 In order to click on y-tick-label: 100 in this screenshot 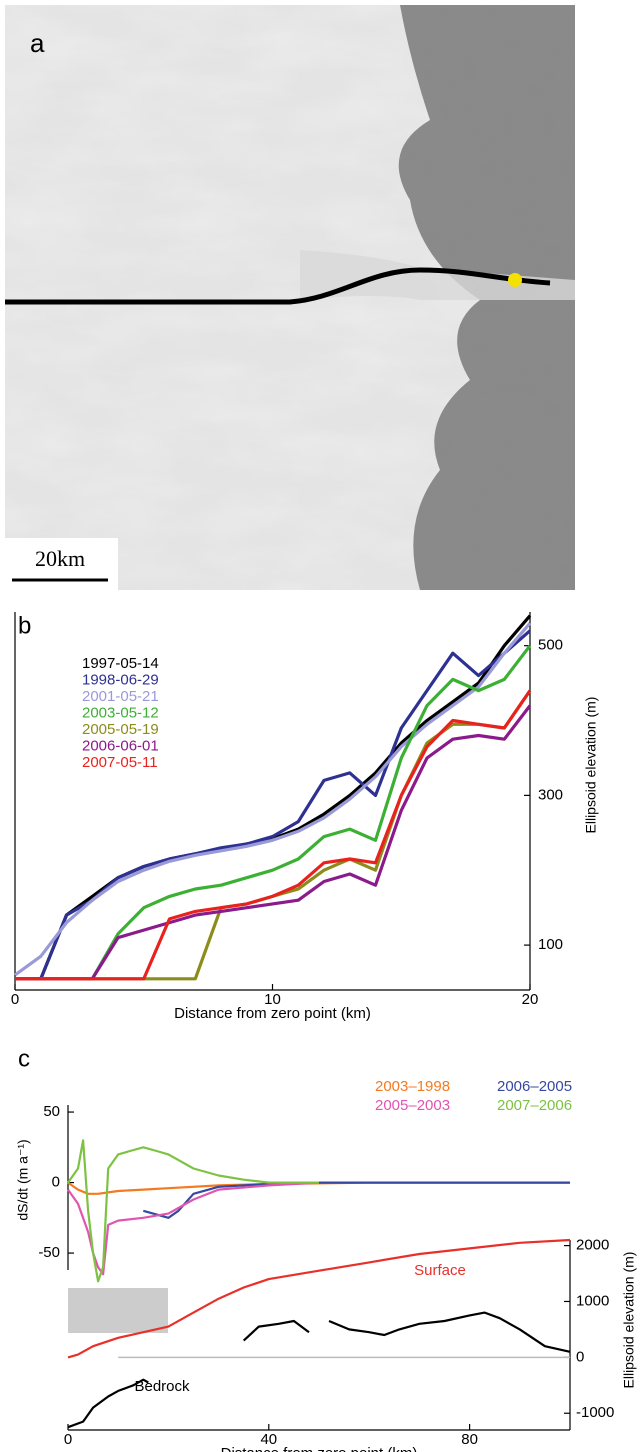, I will do `click(550, 944)`.